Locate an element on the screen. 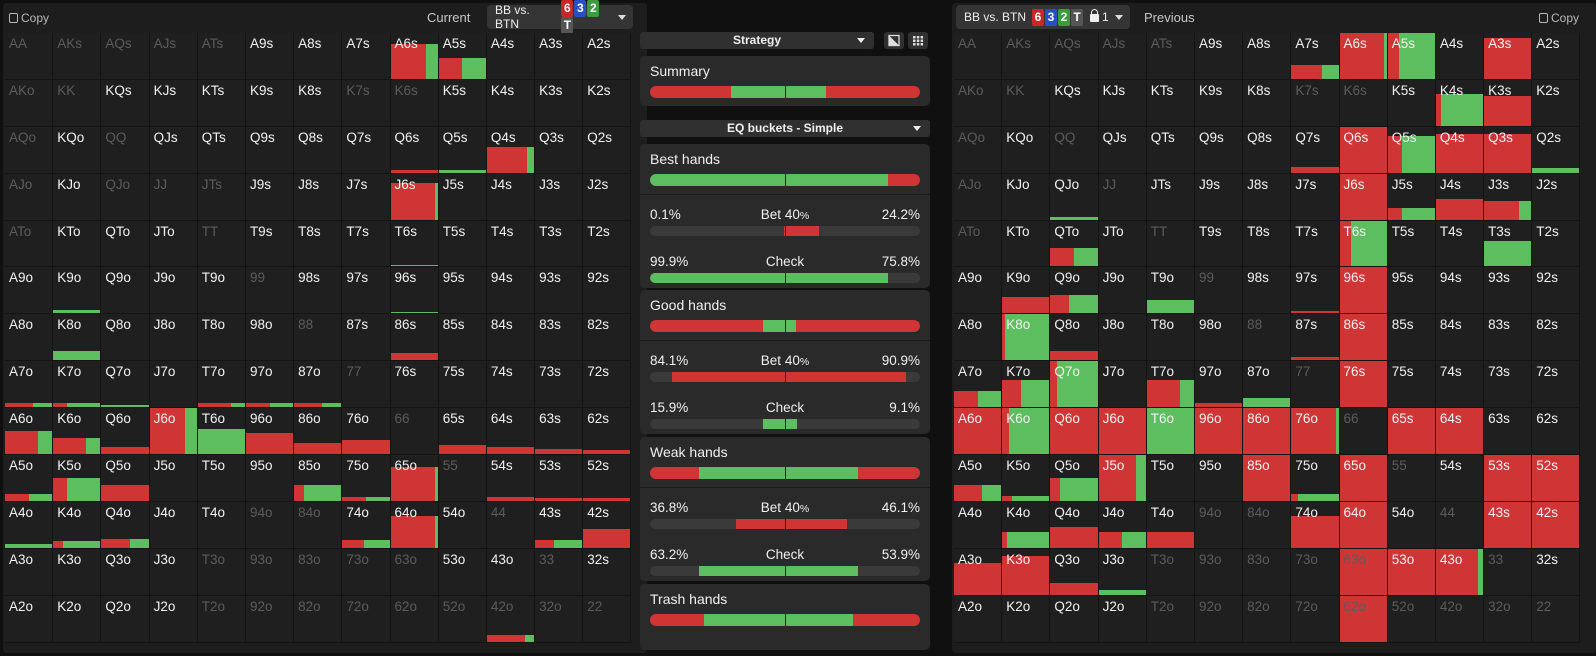  hand-cell-Q4s: Q4s is located at coordinates (1460, 150).